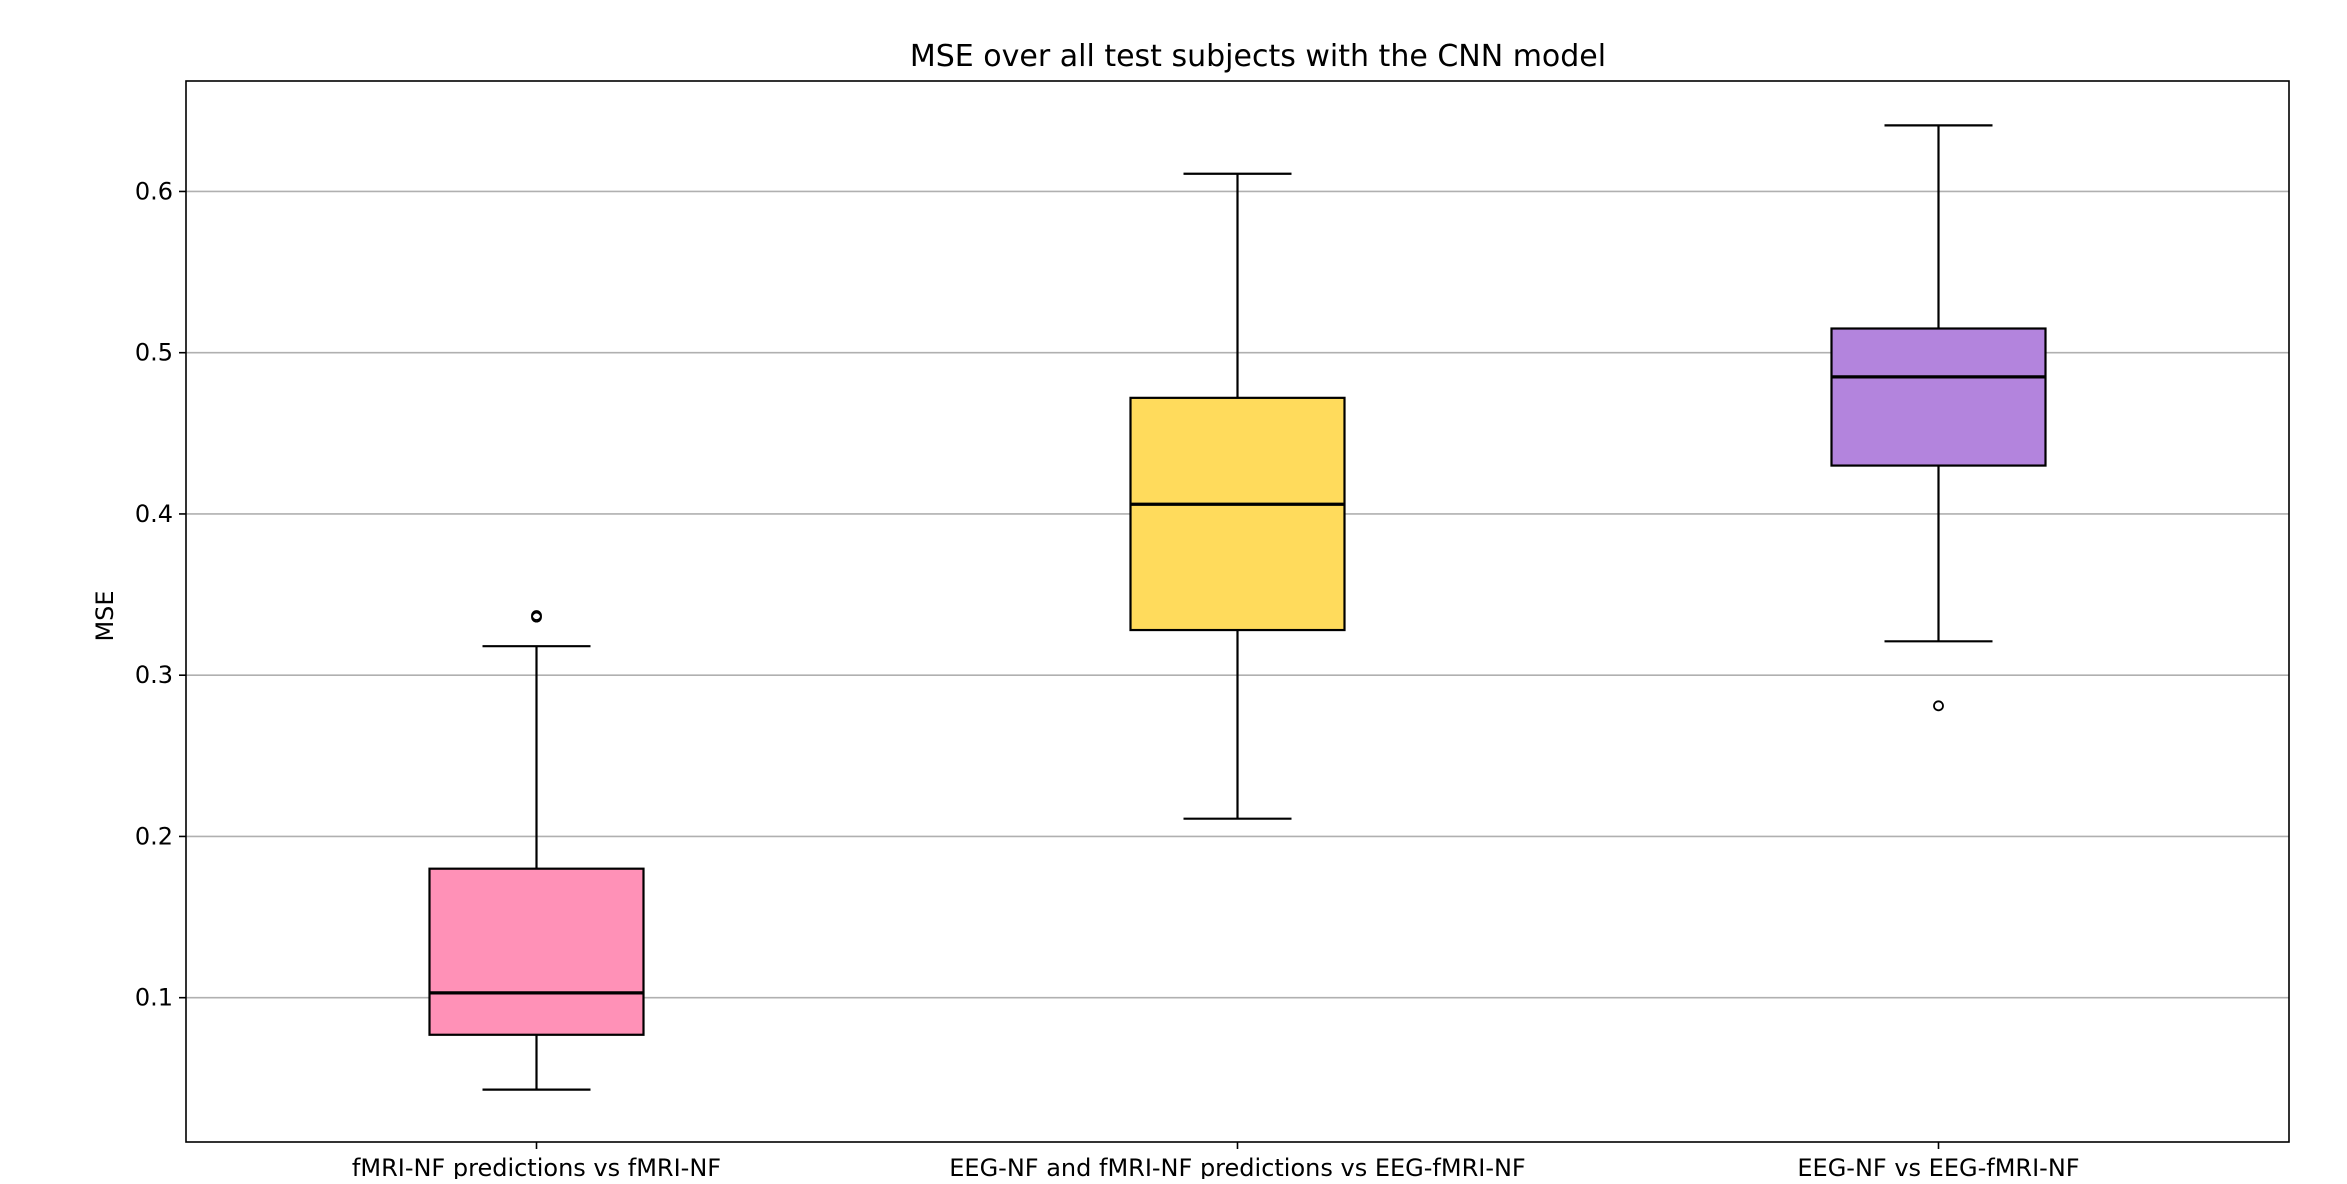  I want to click on x-tick-label: EEG-NF vs EEG-fMRI-NF, so click(1938, 1166).